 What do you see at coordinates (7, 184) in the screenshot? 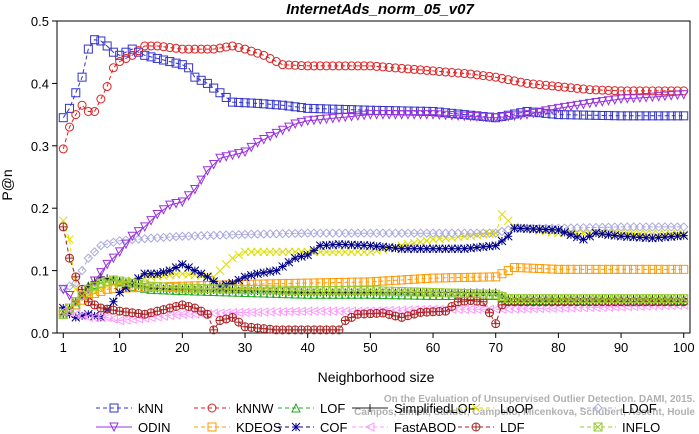
I see `y-axis-label: P@n` at bounding box center [7, 184].